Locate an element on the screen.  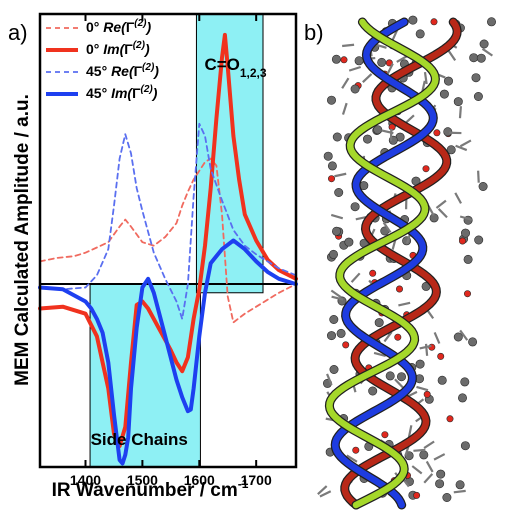
legend-entry-1-angle: 0° is located at coordinates (94, 49).